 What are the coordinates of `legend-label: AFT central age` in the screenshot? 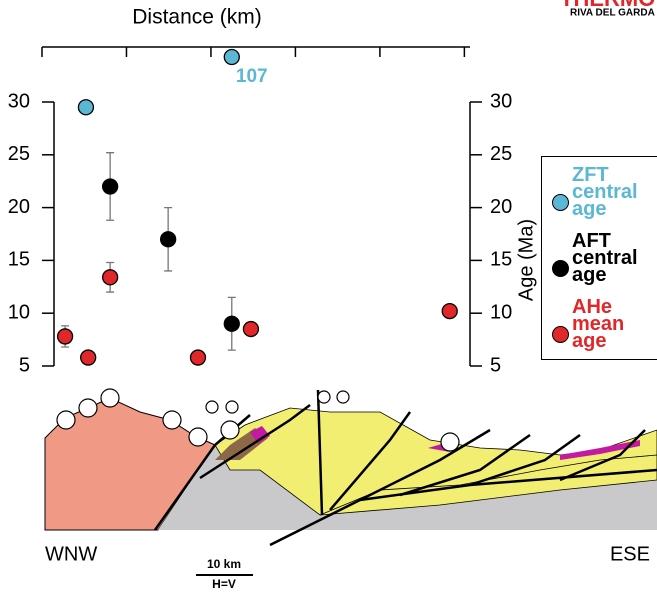 It's located at (605, 258).